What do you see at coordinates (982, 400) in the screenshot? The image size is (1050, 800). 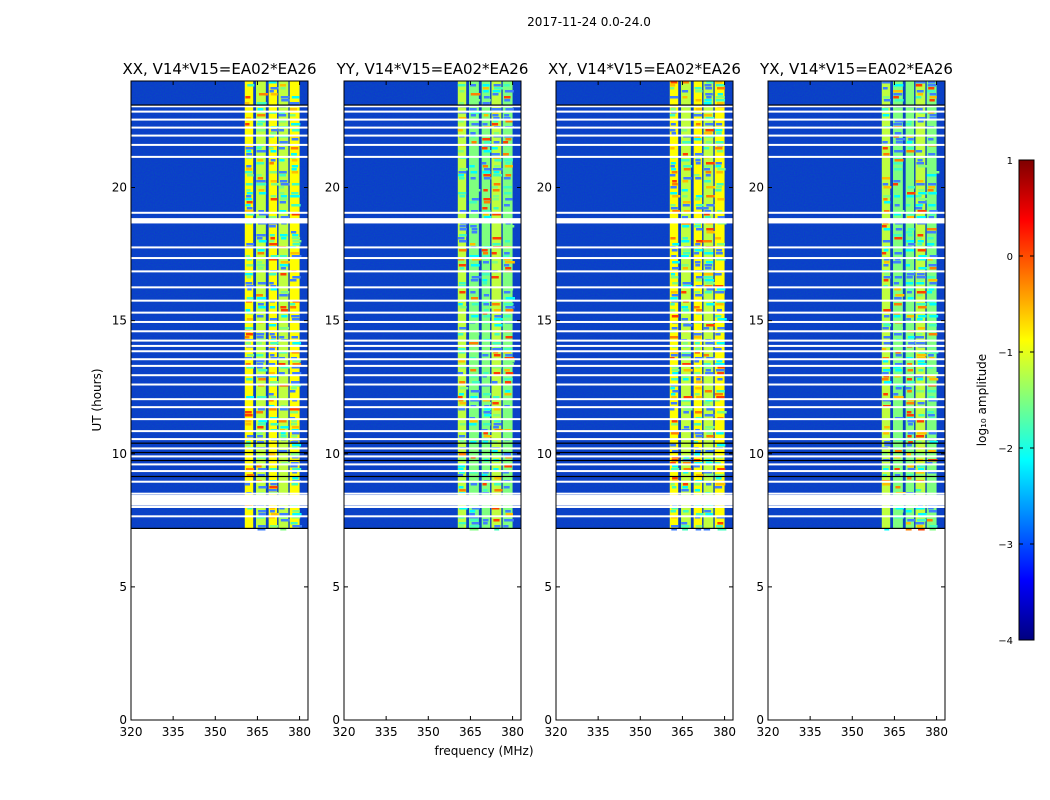 I see `colorbar-label: log₁₀ amplitude` at bounding box center [982, 400].